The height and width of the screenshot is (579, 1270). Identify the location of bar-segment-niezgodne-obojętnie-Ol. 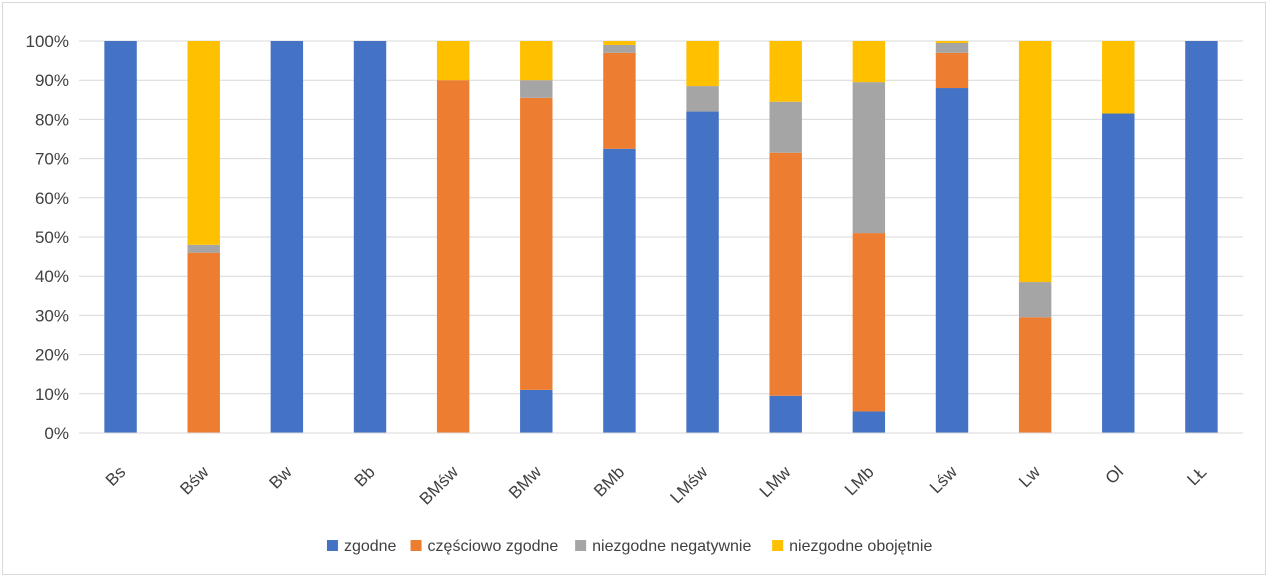
(1118, 77).